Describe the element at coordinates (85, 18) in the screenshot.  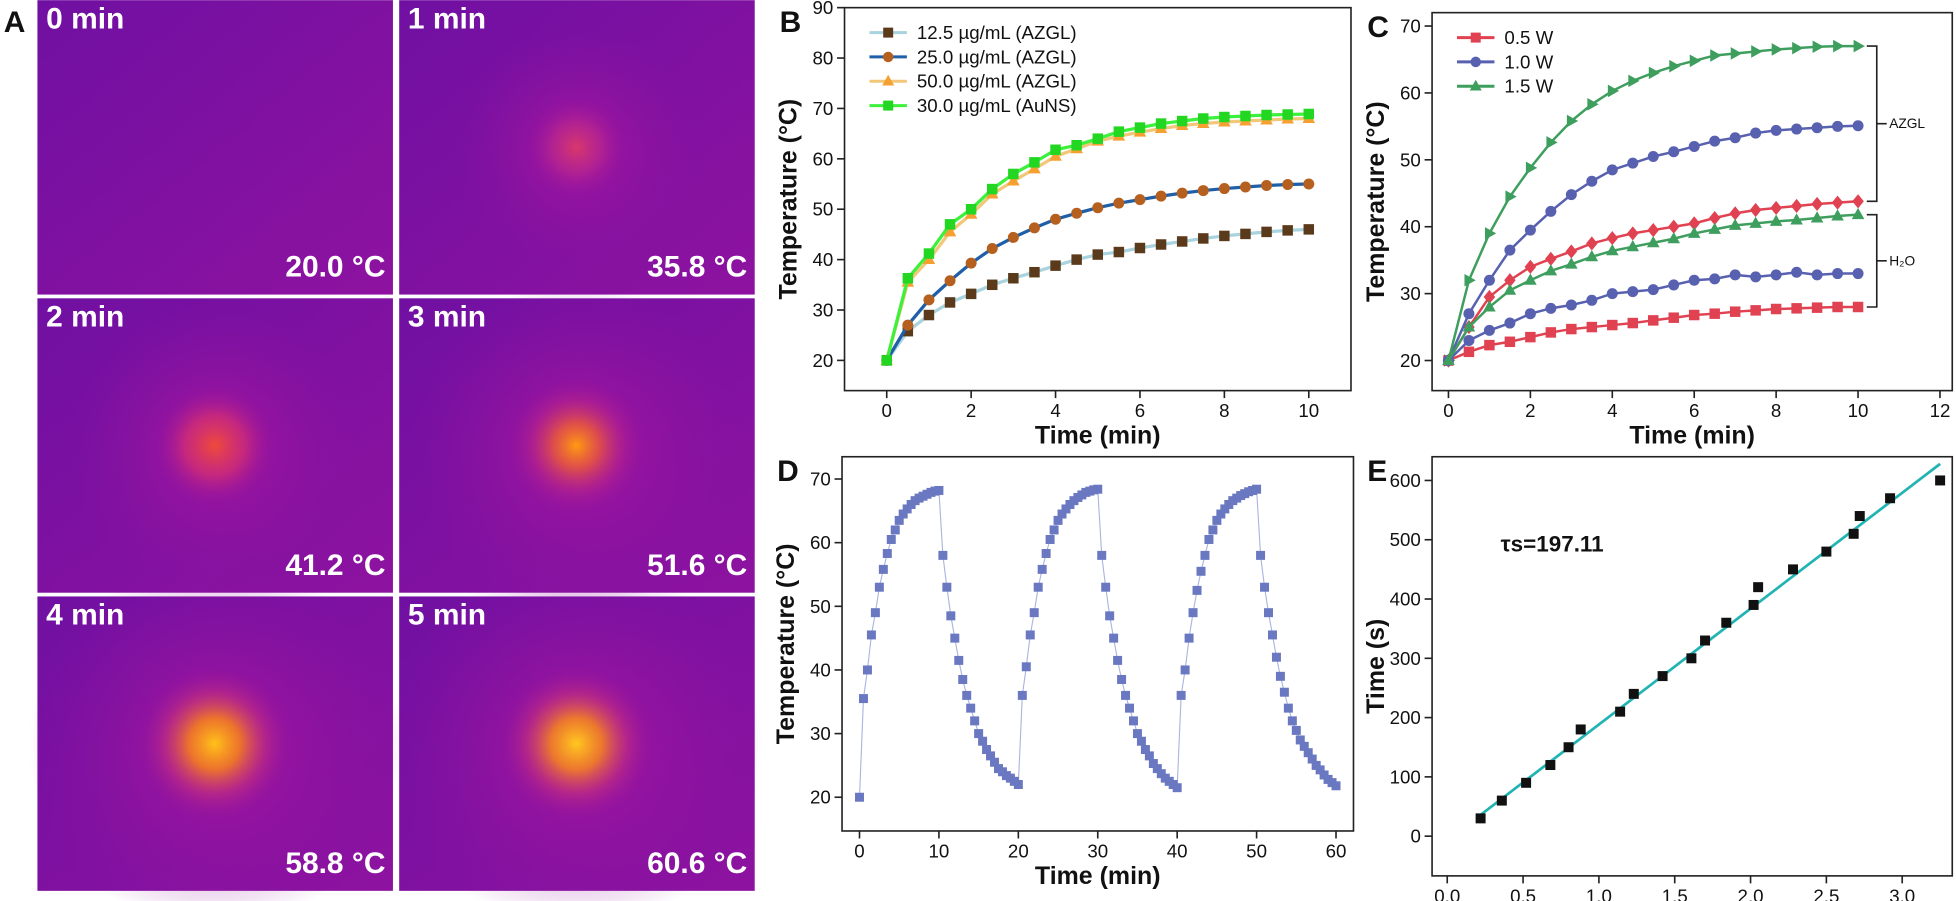
I see `time-label: 0 min` at that location.